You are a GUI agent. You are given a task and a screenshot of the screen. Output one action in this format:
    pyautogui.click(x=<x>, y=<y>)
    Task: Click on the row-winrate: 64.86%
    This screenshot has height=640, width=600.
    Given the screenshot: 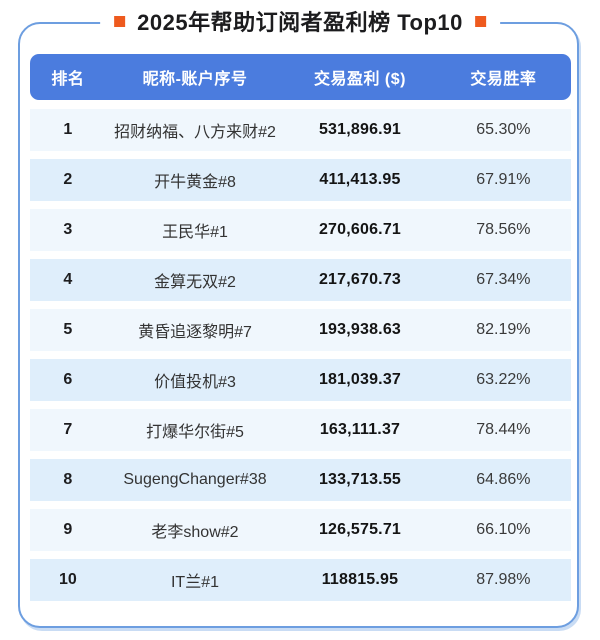 What is the action you would take?
    pyautogui.click(x=503, y=479)
    